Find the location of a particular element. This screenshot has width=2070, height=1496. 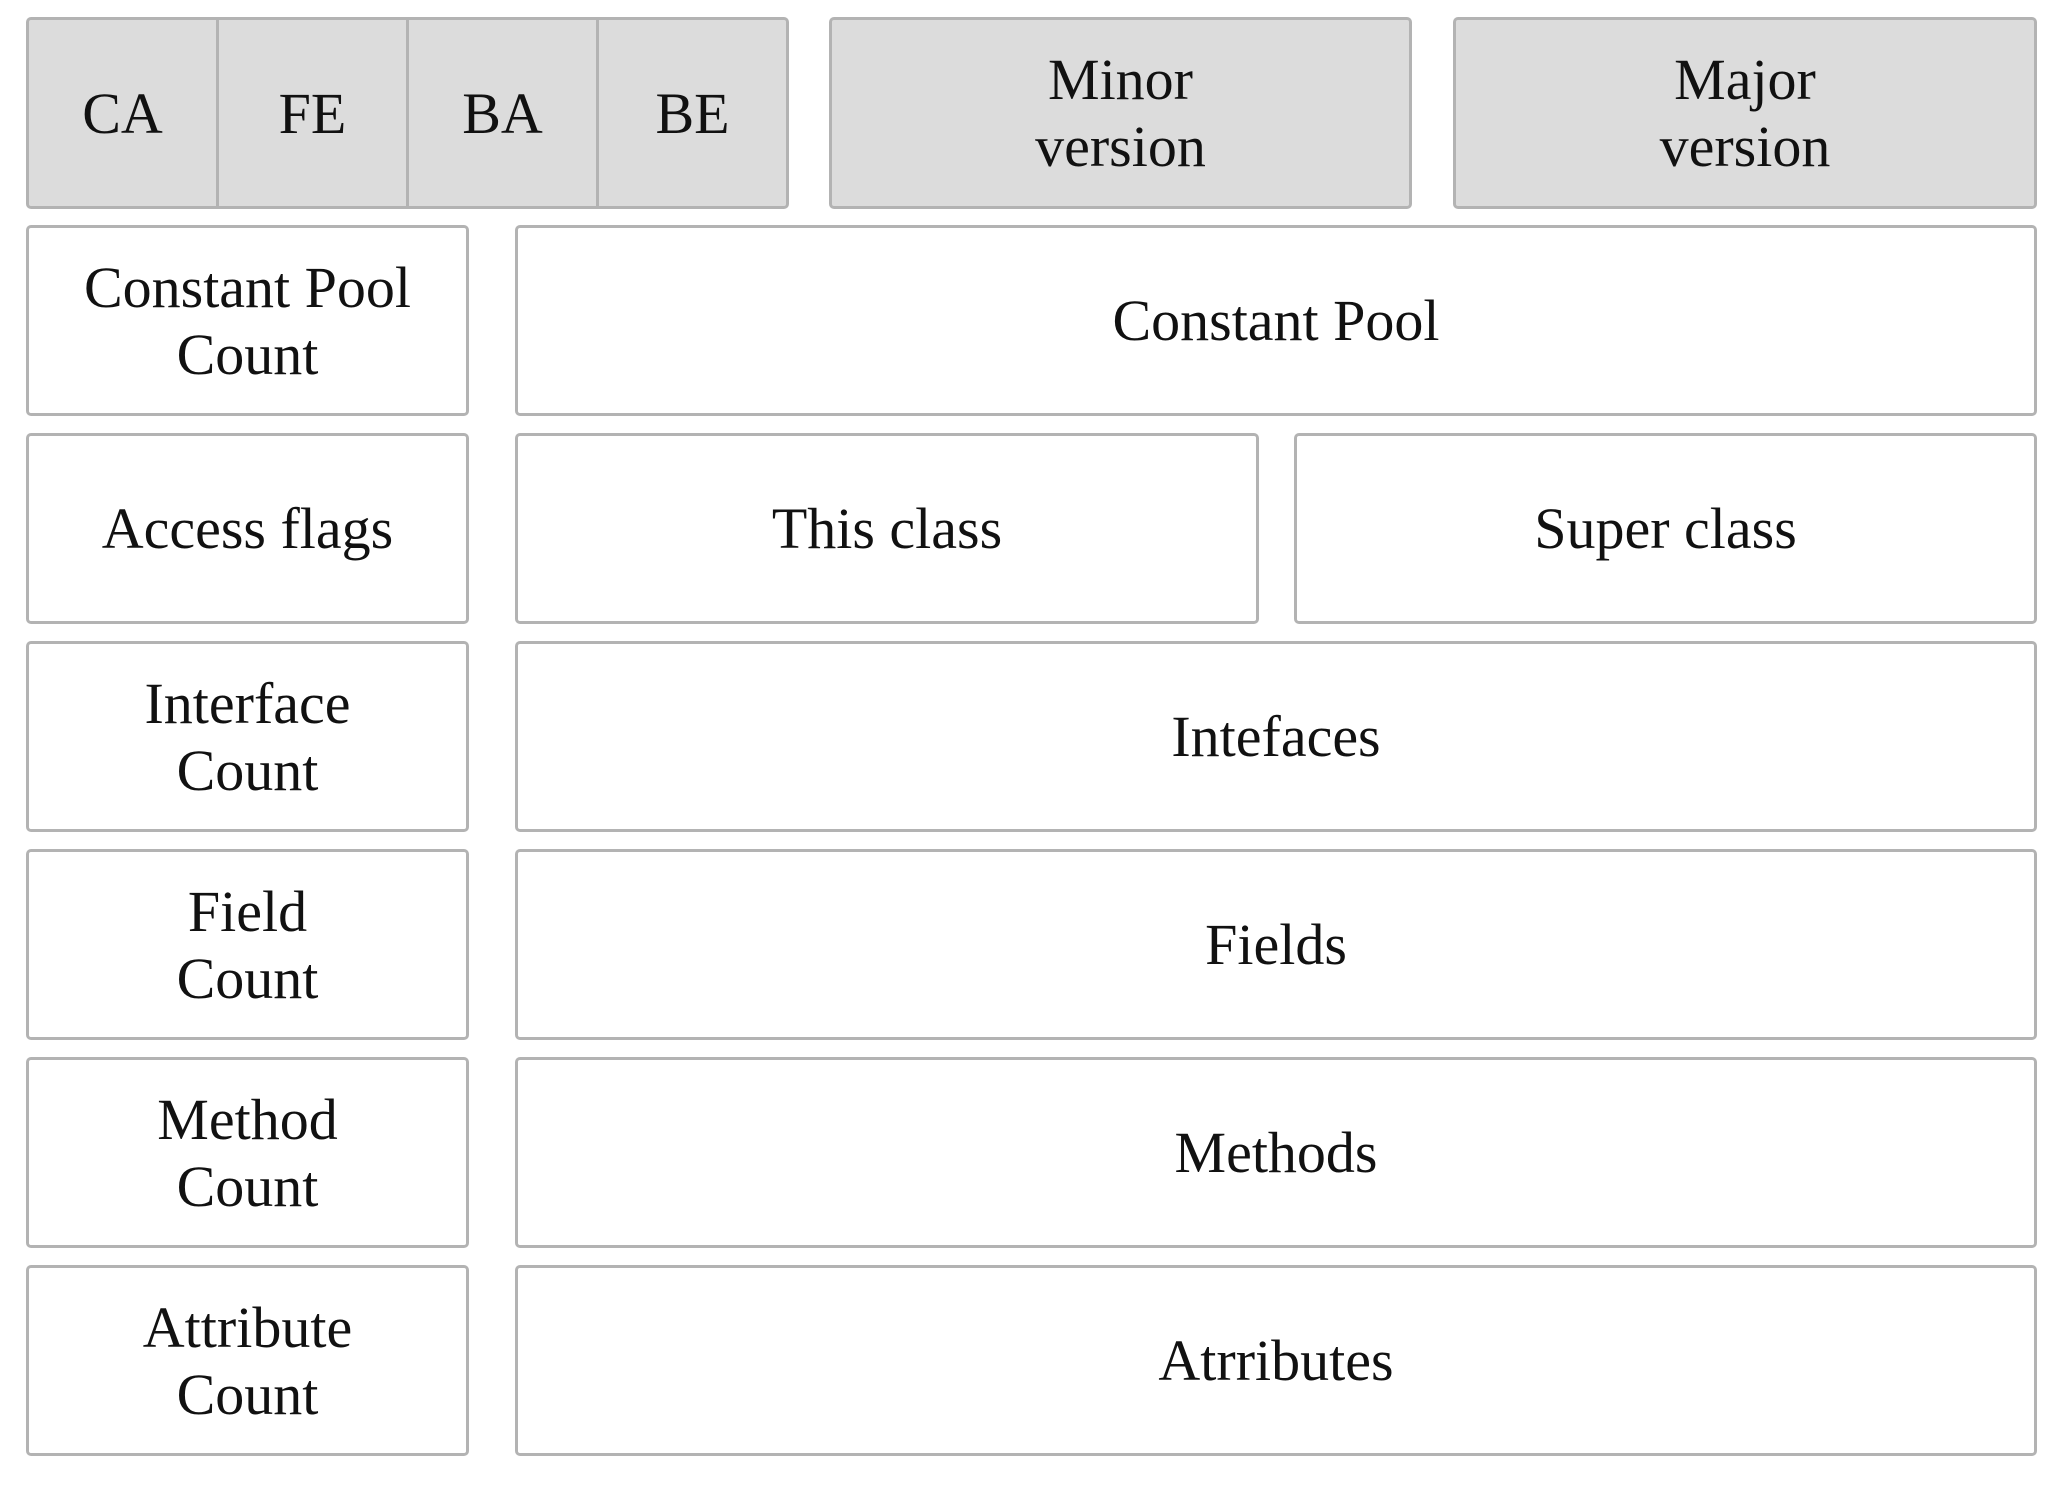

method-count-label: Method Count is located at coordinates (247, 1152).